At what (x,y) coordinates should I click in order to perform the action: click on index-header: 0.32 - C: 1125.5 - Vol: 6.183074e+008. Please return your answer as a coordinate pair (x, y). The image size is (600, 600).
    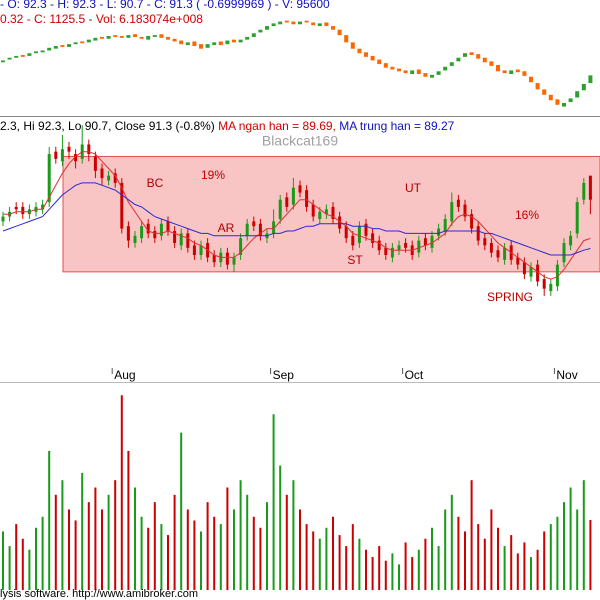
    Looking at the image, I should click on (101, 19).